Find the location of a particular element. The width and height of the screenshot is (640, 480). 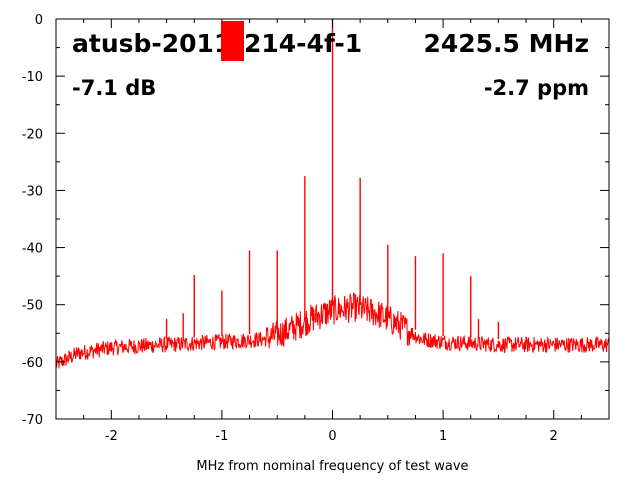

noise-floor-trace is located at coordinates (332, 330).